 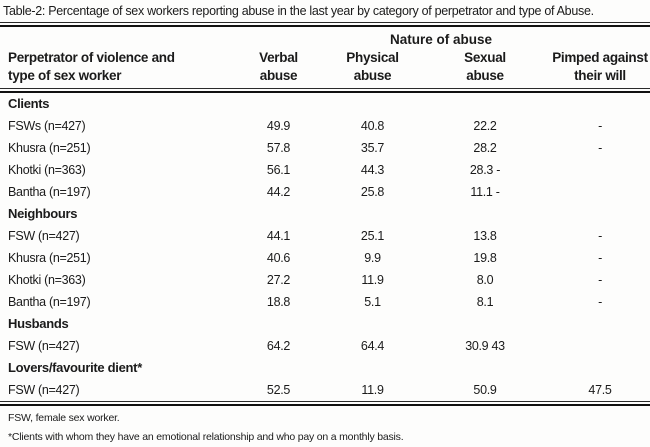 What do you see at coordinates (29, 103) in the screenshot?
I see `row-label: Clients` at bounding box center [29, 103].